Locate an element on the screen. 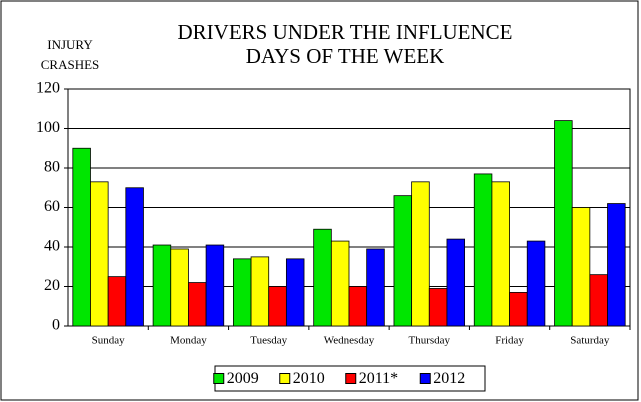  y-tick-label: 0 is located at coordinates (56, 325).